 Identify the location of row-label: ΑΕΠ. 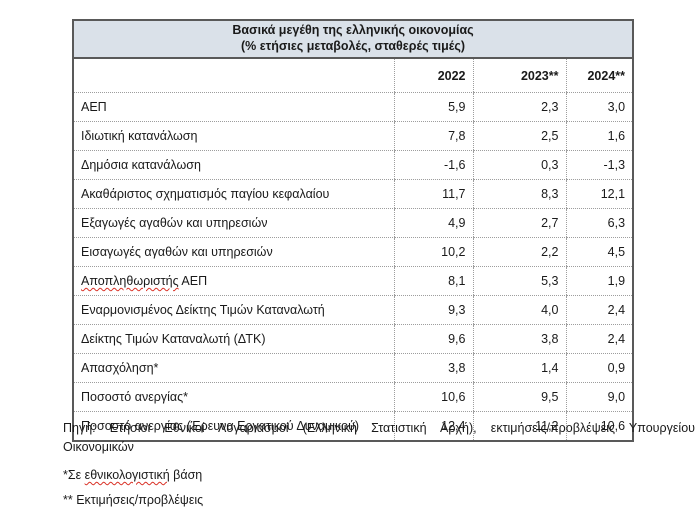
(233, 107).